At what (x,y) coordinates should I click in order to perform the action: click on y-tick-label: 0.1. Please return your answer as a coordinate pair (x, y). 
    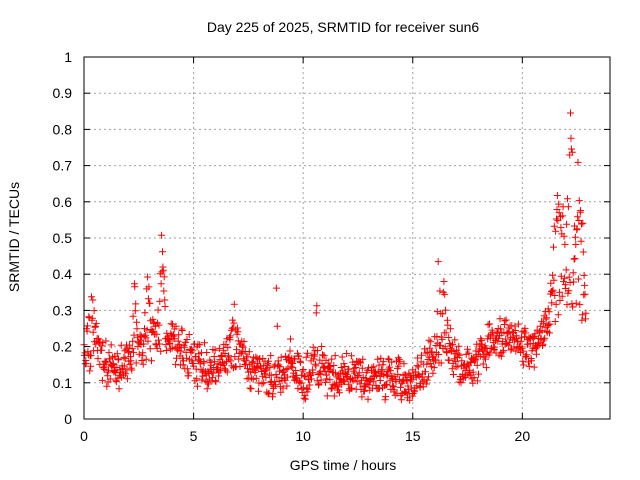
    Looking at the image, I should click on (63, 383).